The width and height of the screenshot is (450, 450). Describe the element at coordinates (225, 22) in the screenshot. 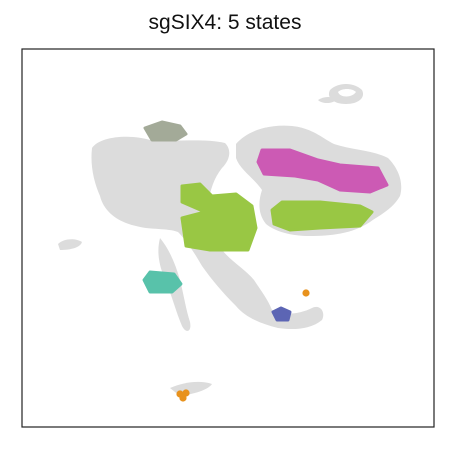

I see `chart-title: sgSIX4: 5 states` at that location.